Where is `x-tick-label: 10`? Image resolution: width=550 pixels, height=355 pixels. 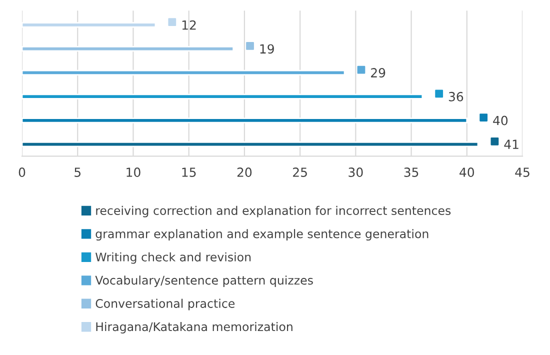 x-tick-label: 10 is located at coordinates (133, 172).